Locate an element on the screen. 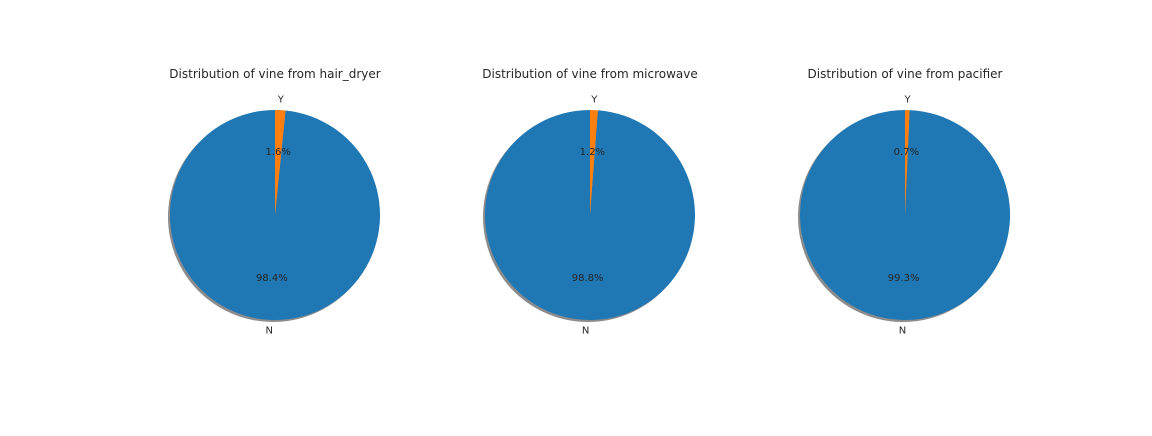  percent-label: 99.3% is located at coordinates (904, 278).